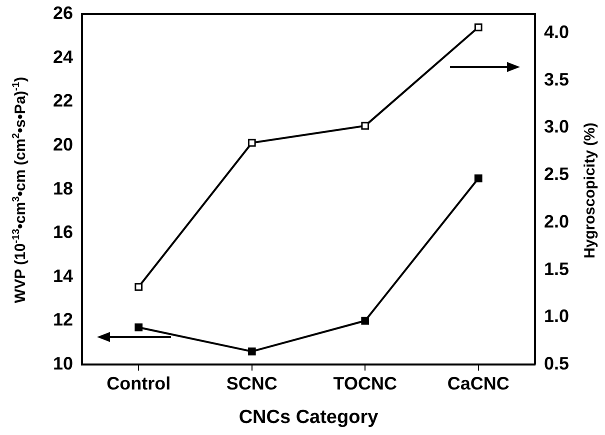  What do you see at coordinates (557, 32) in the screenshot?
I see `y2-tick-label: 4.0` at bounding box center [557, 32].